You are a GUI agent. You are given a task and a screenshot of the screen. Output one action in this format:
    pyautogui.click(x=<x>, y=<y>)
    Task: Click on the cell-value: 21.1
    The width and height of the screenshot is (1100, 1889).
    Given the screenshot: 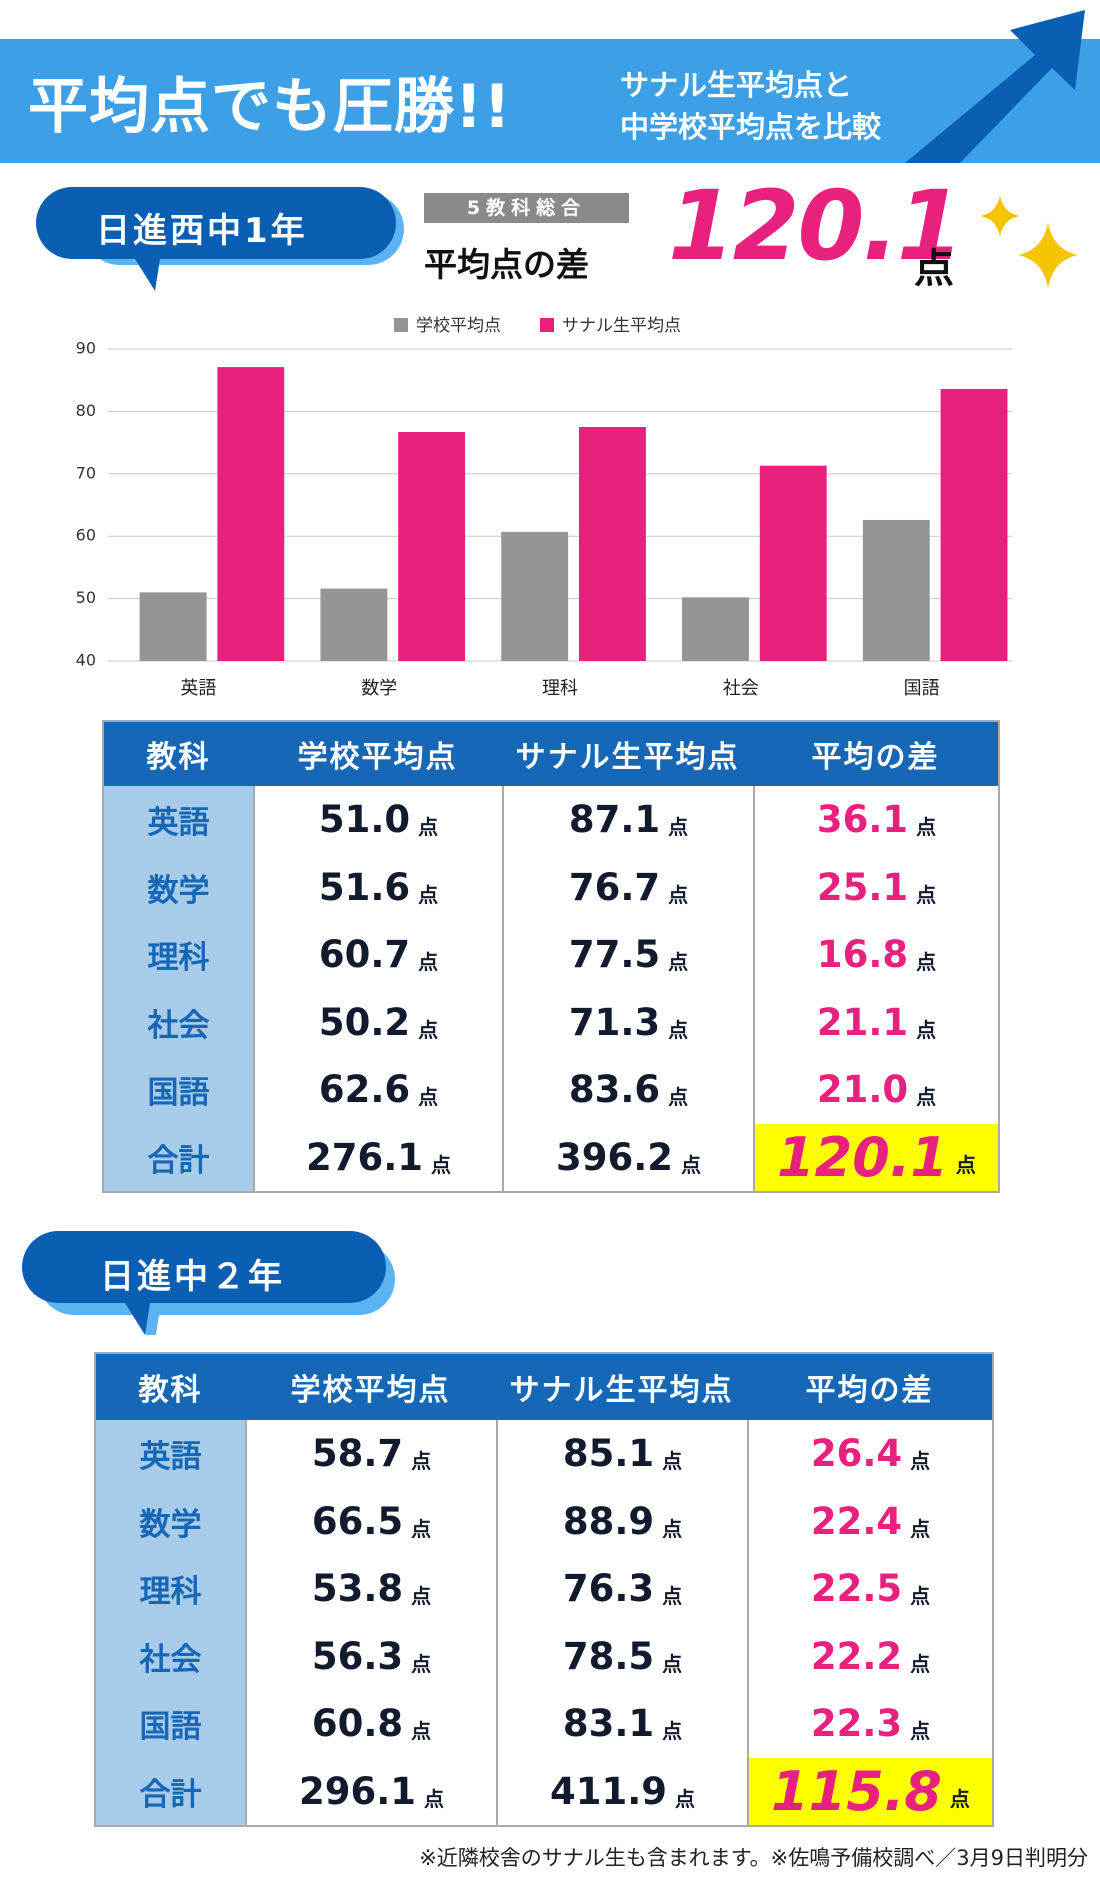 What is the action you would take?
    pyautogui.click(x=862, y=1022)
    